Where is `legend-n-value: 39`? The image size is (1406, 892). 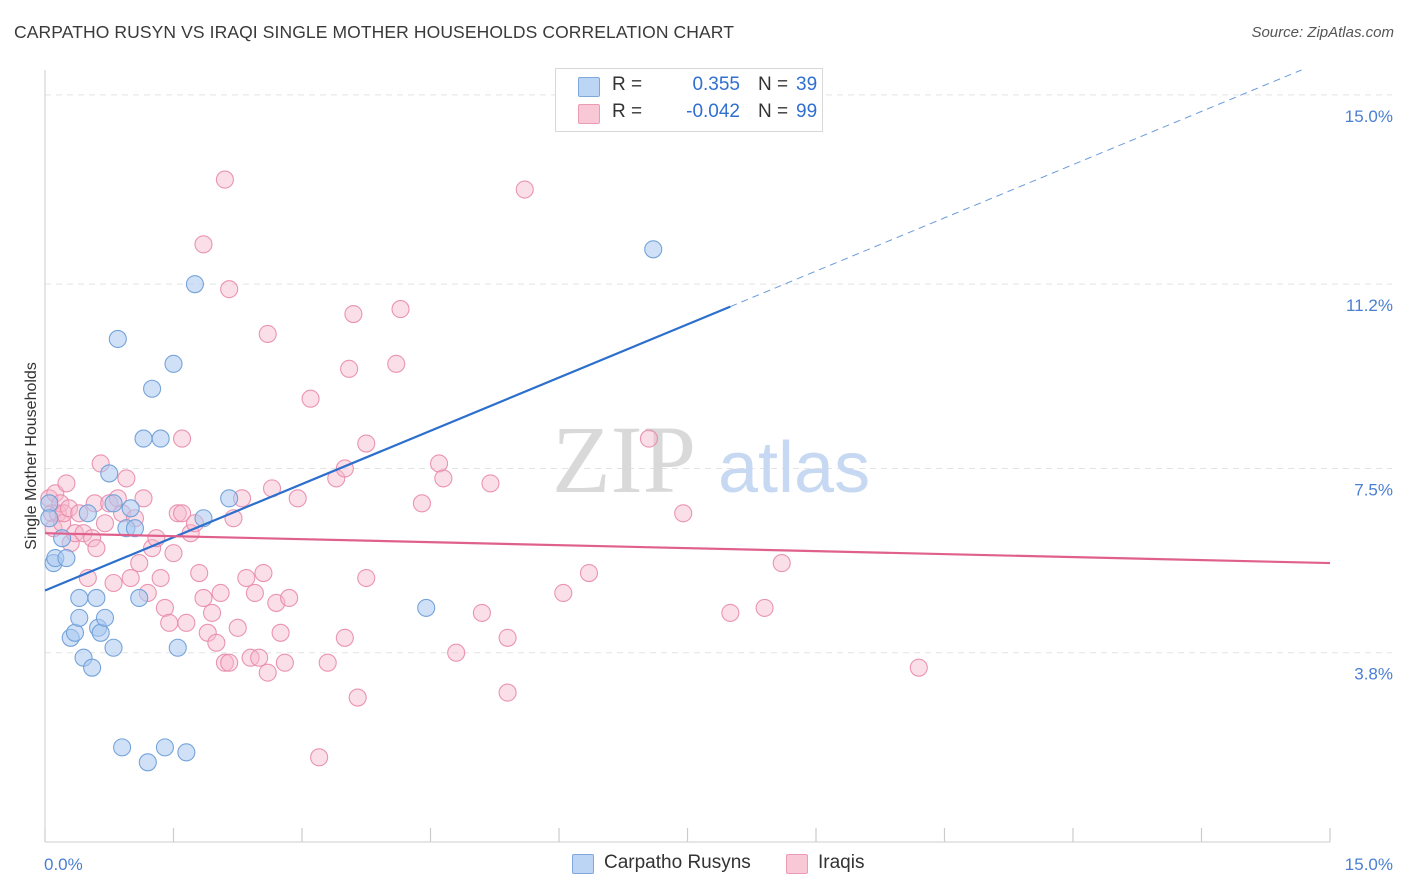
legend-n-value: 39 is located at coordinates (807, 84).